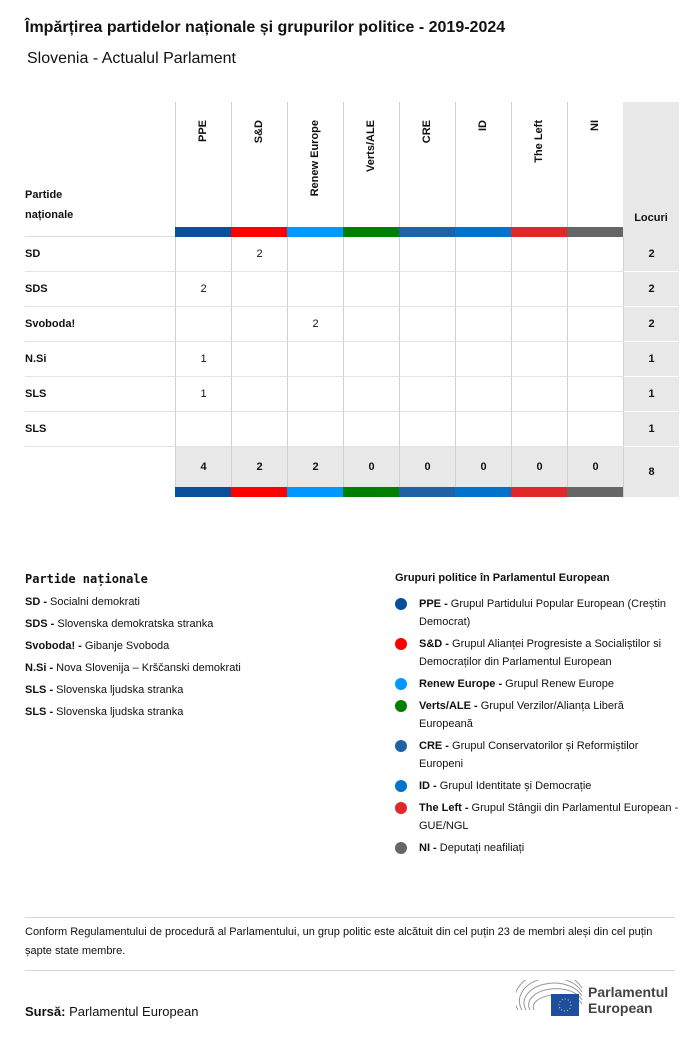 This screenshot has height=1038, width=700. I want to click on group-legend-title: Grupuri politice în Parlamentul European, so click(502, 578).